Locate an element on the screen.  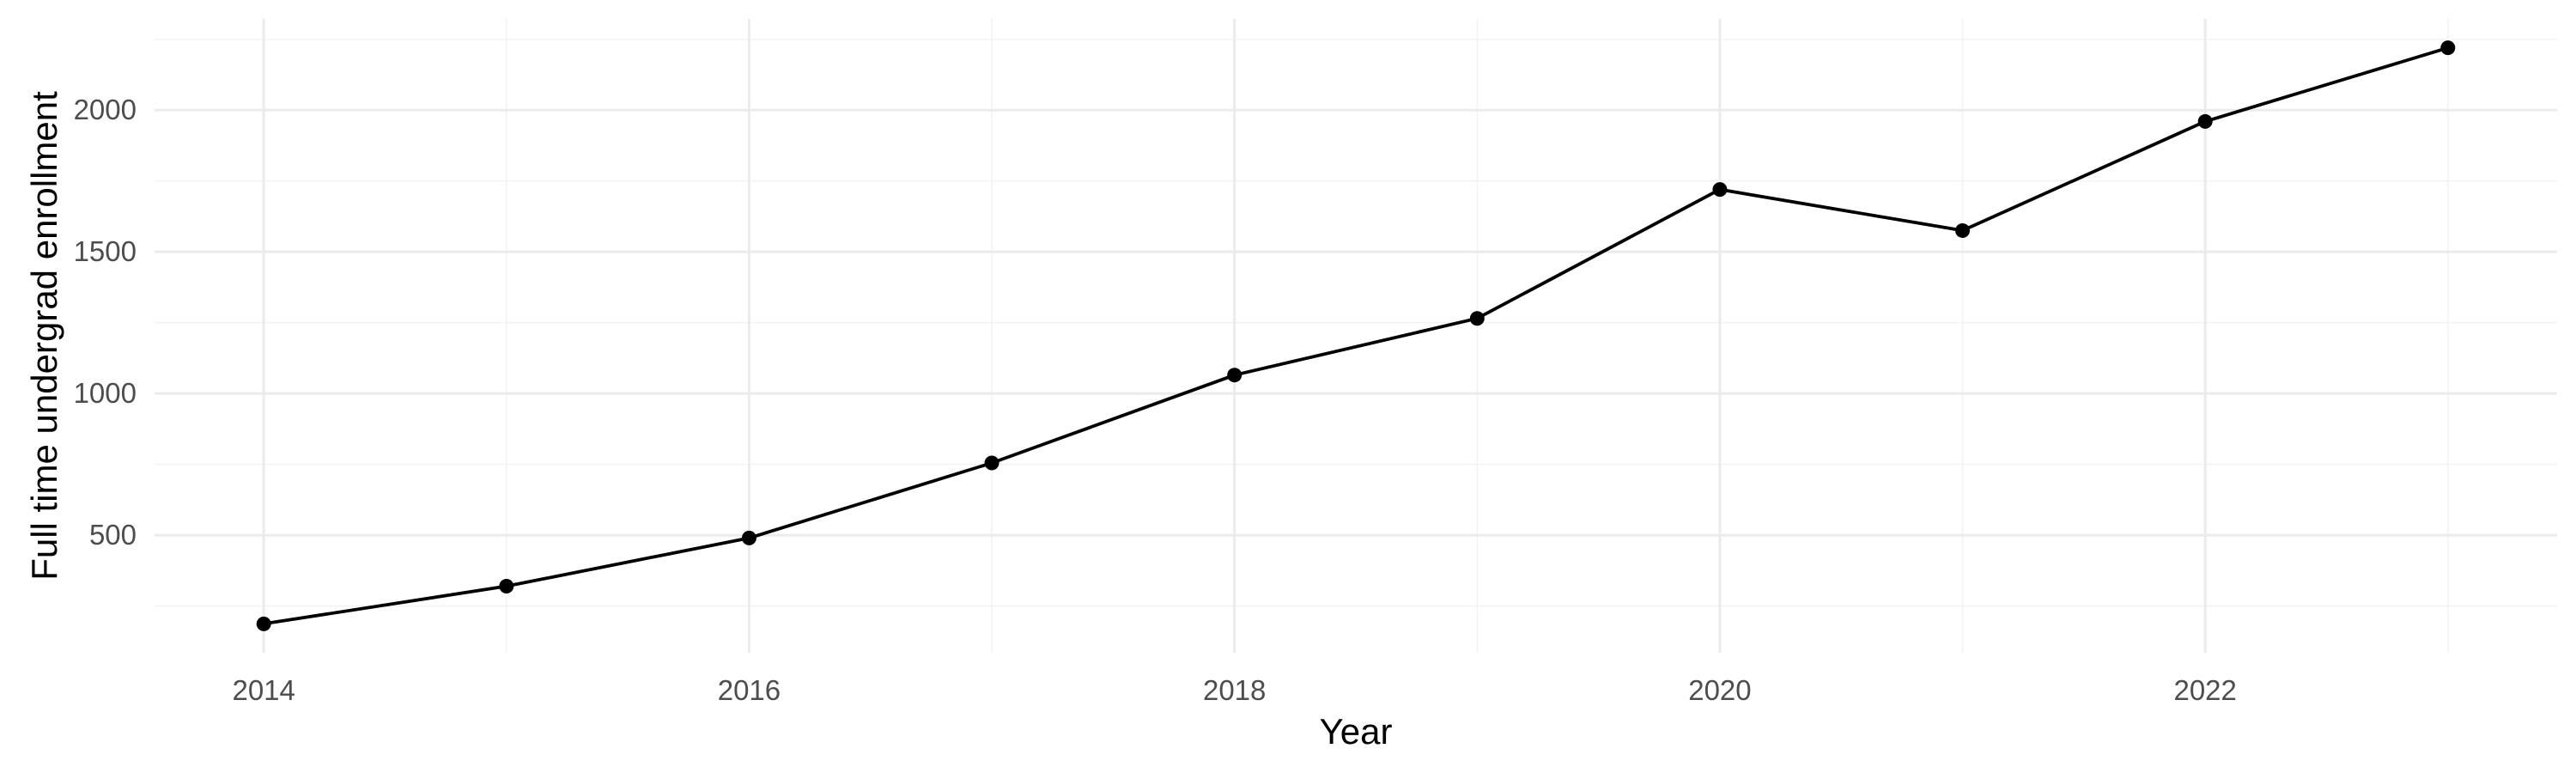
x-tick-label: 2018 is located at coordinates (1235, 690).